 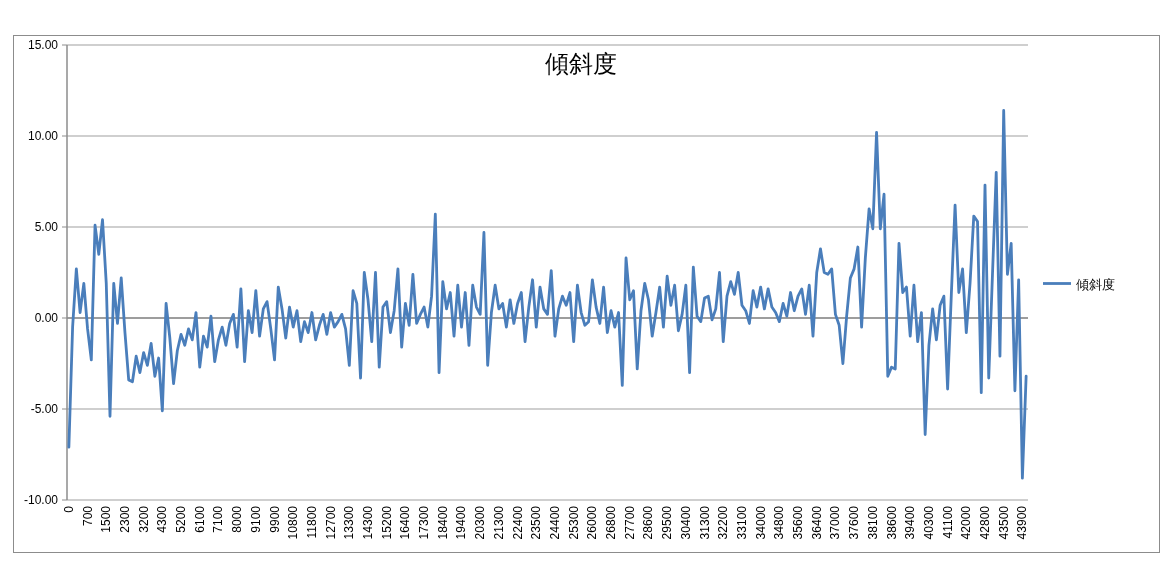 I want to click on x-tick-label: 14300, so click(x=368, y=522).